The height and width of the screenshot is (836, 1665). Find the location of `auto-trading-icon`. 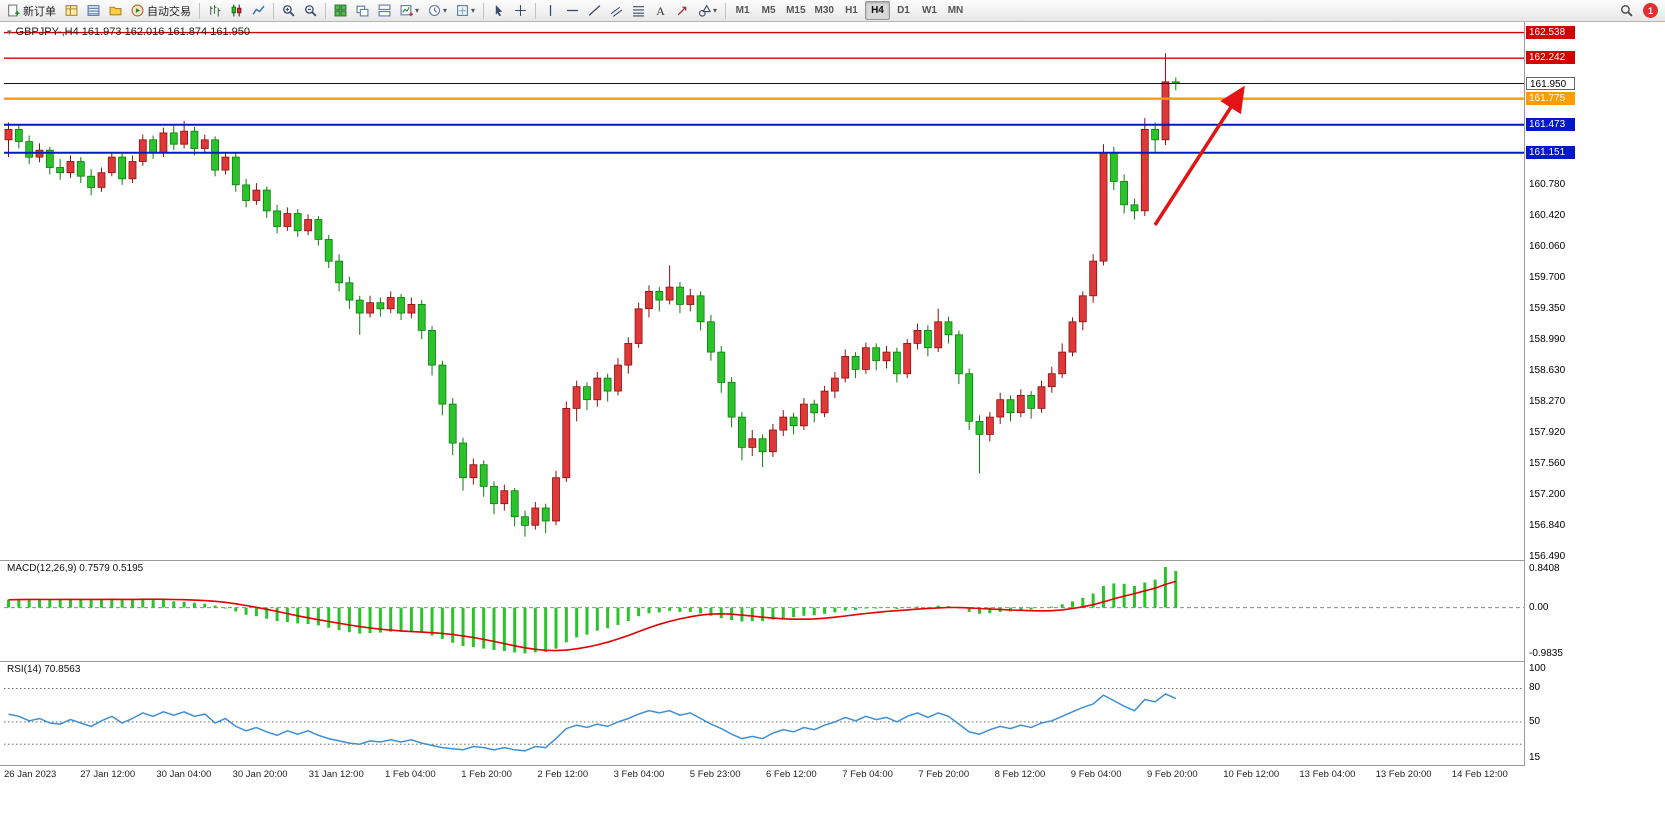

auto-trading-icon is located at coordinates (137, 10).